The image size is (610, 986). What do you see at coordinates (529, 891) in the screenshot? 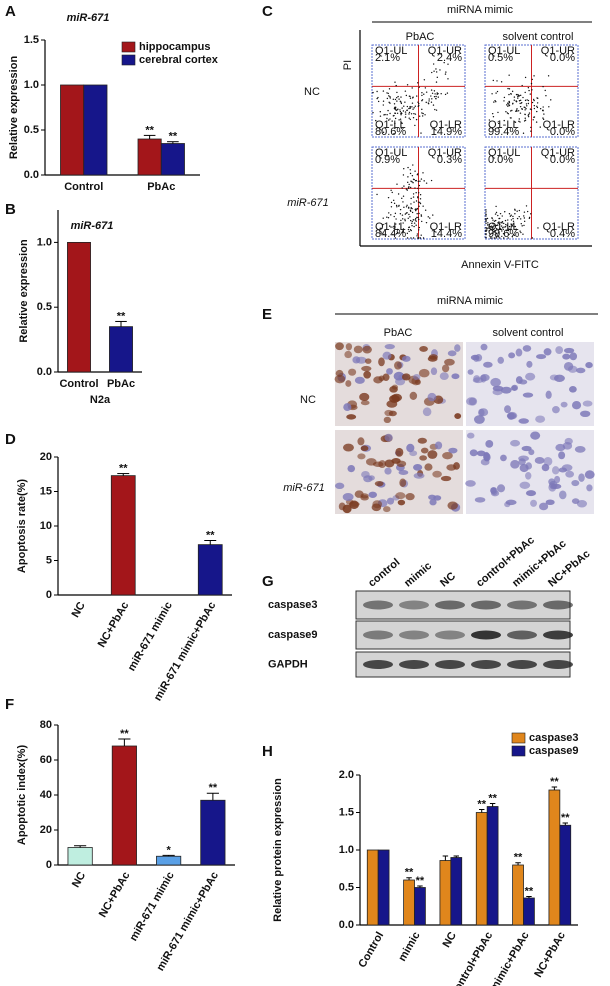
I see `significance: **` at bounding box center [529, 891].